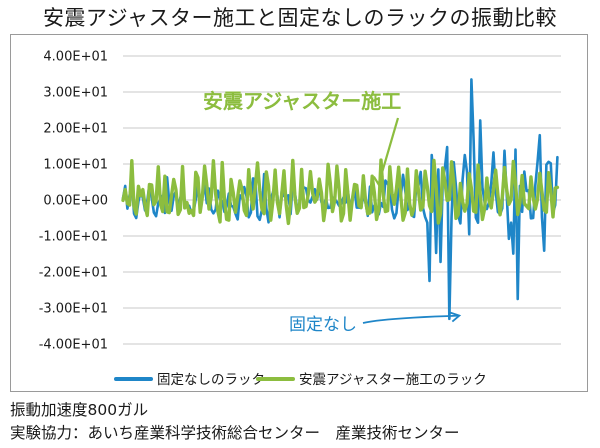 Image resolution: width=600 pixels, height=448 pixels. I want to click on annotation-unfixed-arrow, so click(411, 319).